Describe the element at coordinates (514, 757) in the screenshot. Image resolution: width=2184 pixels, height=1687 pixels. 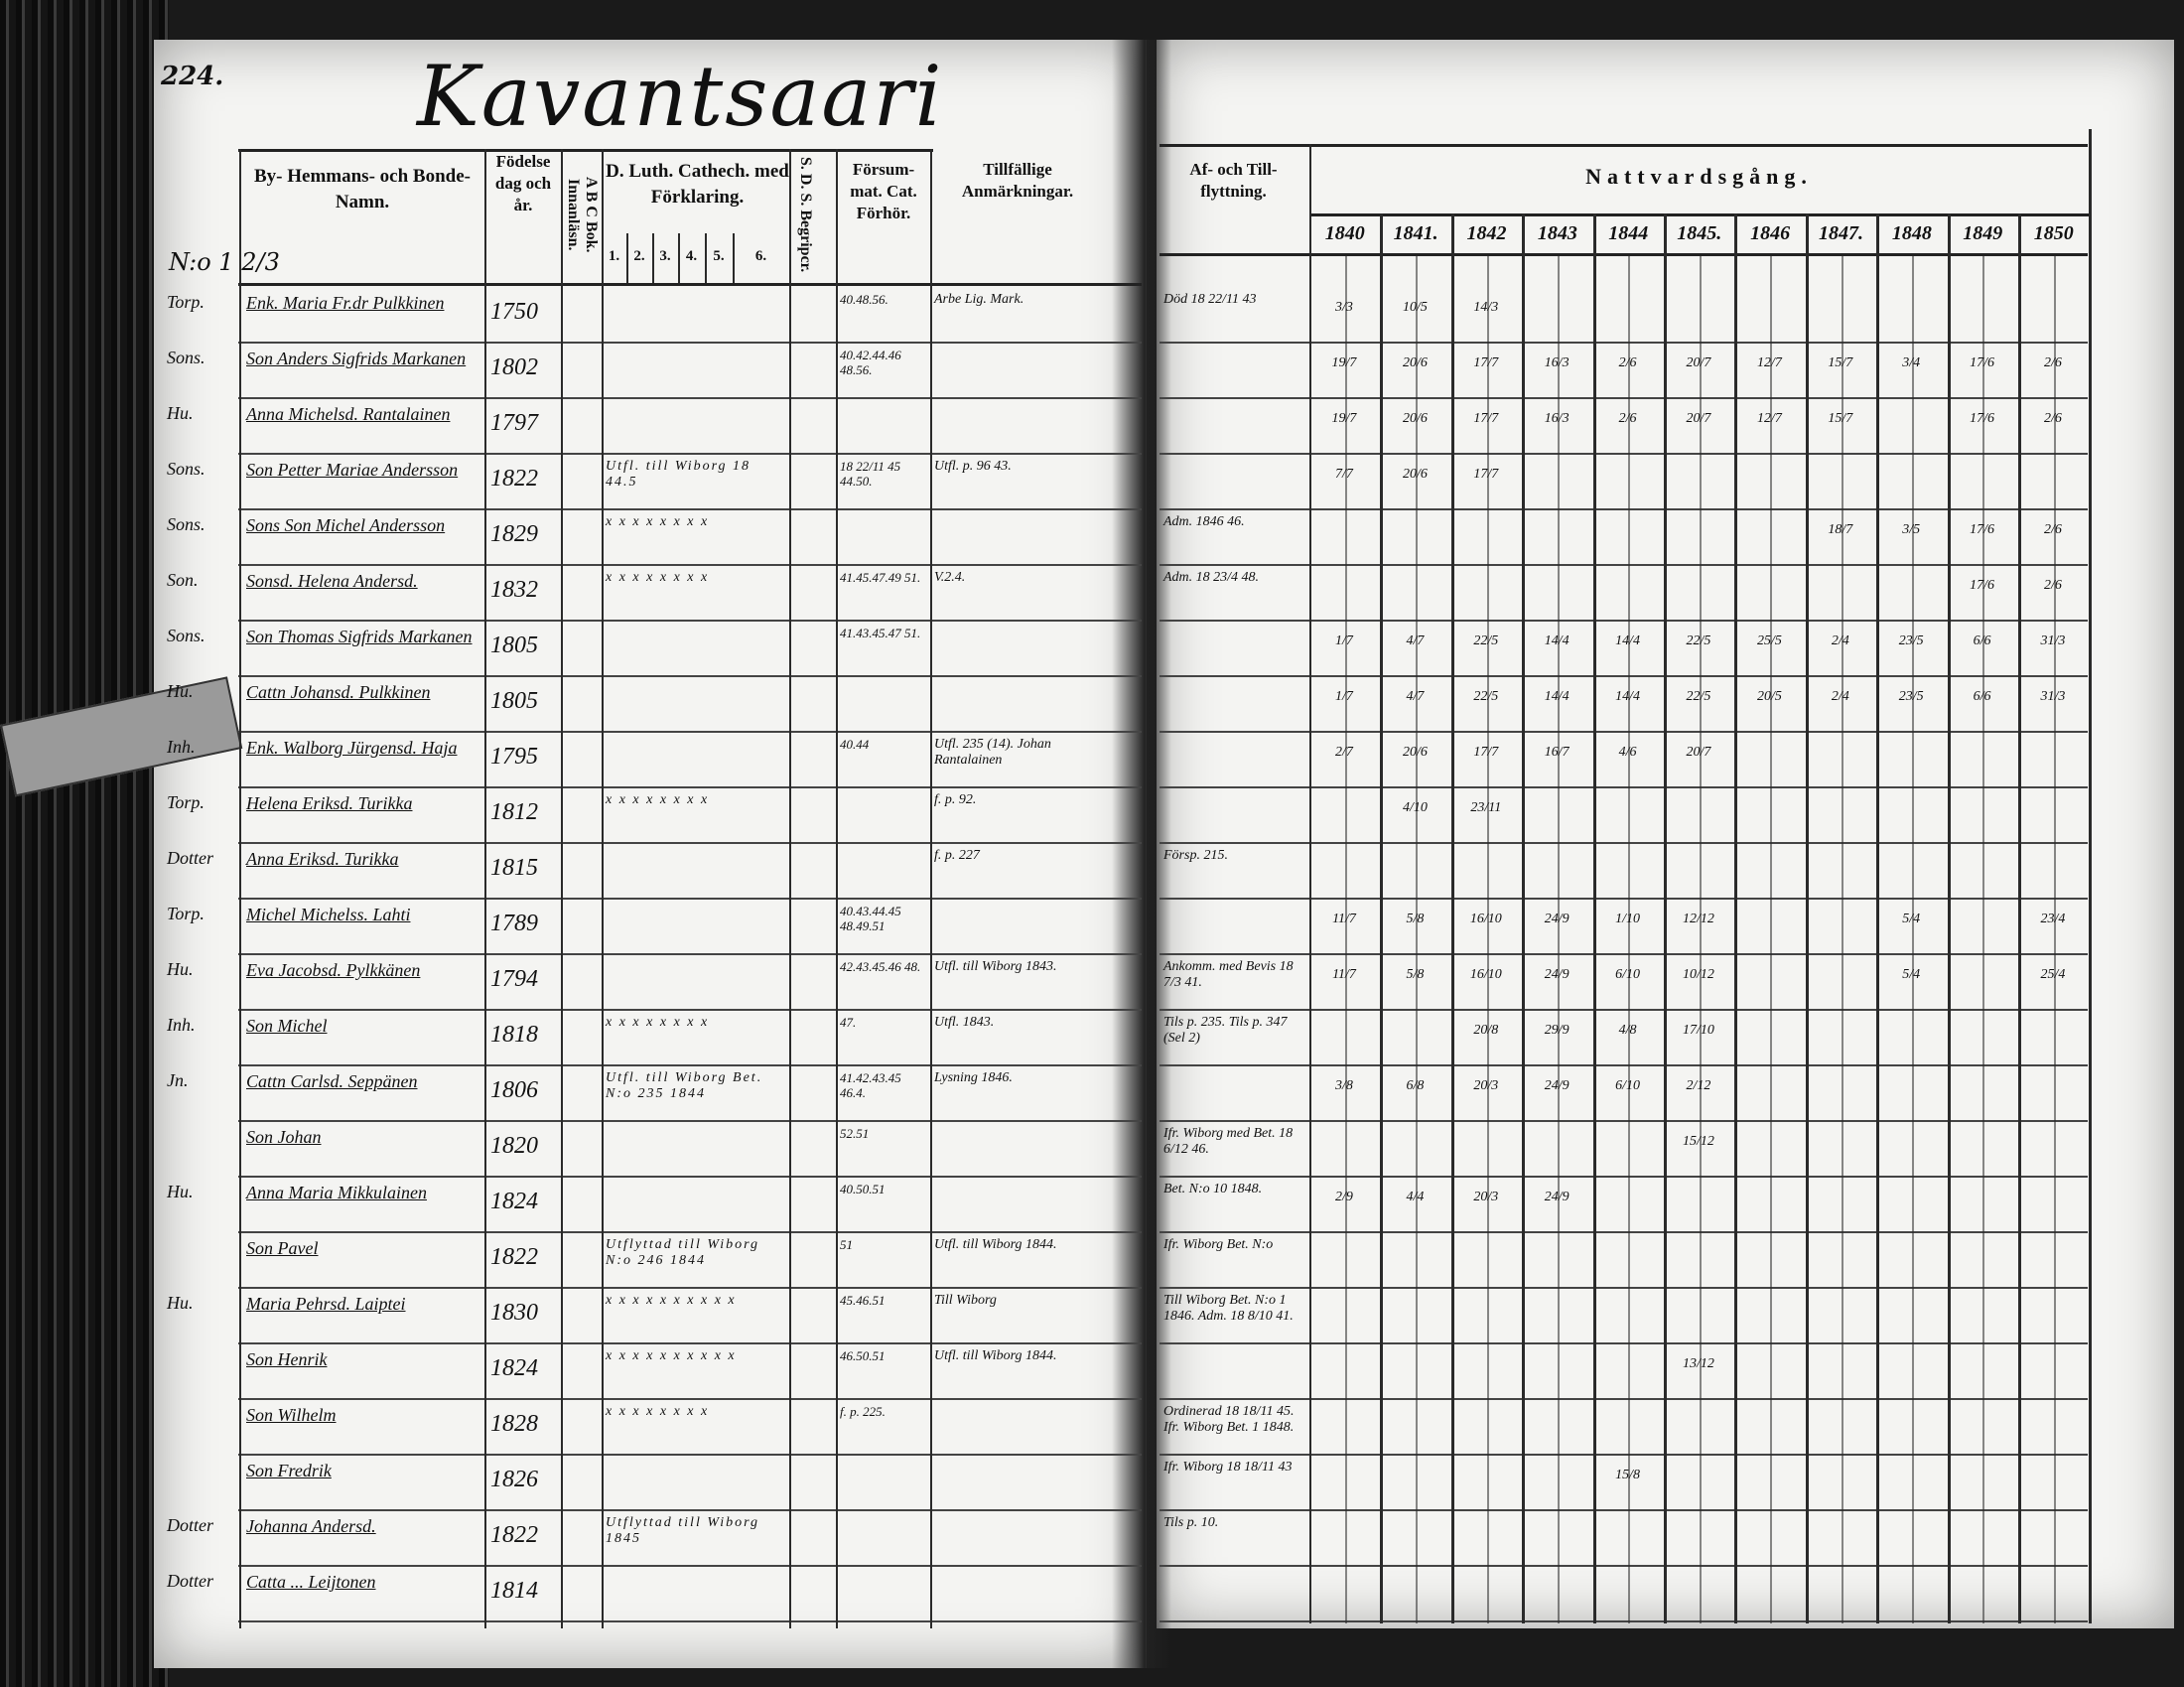
I see `birth-year: 1795` at that location.